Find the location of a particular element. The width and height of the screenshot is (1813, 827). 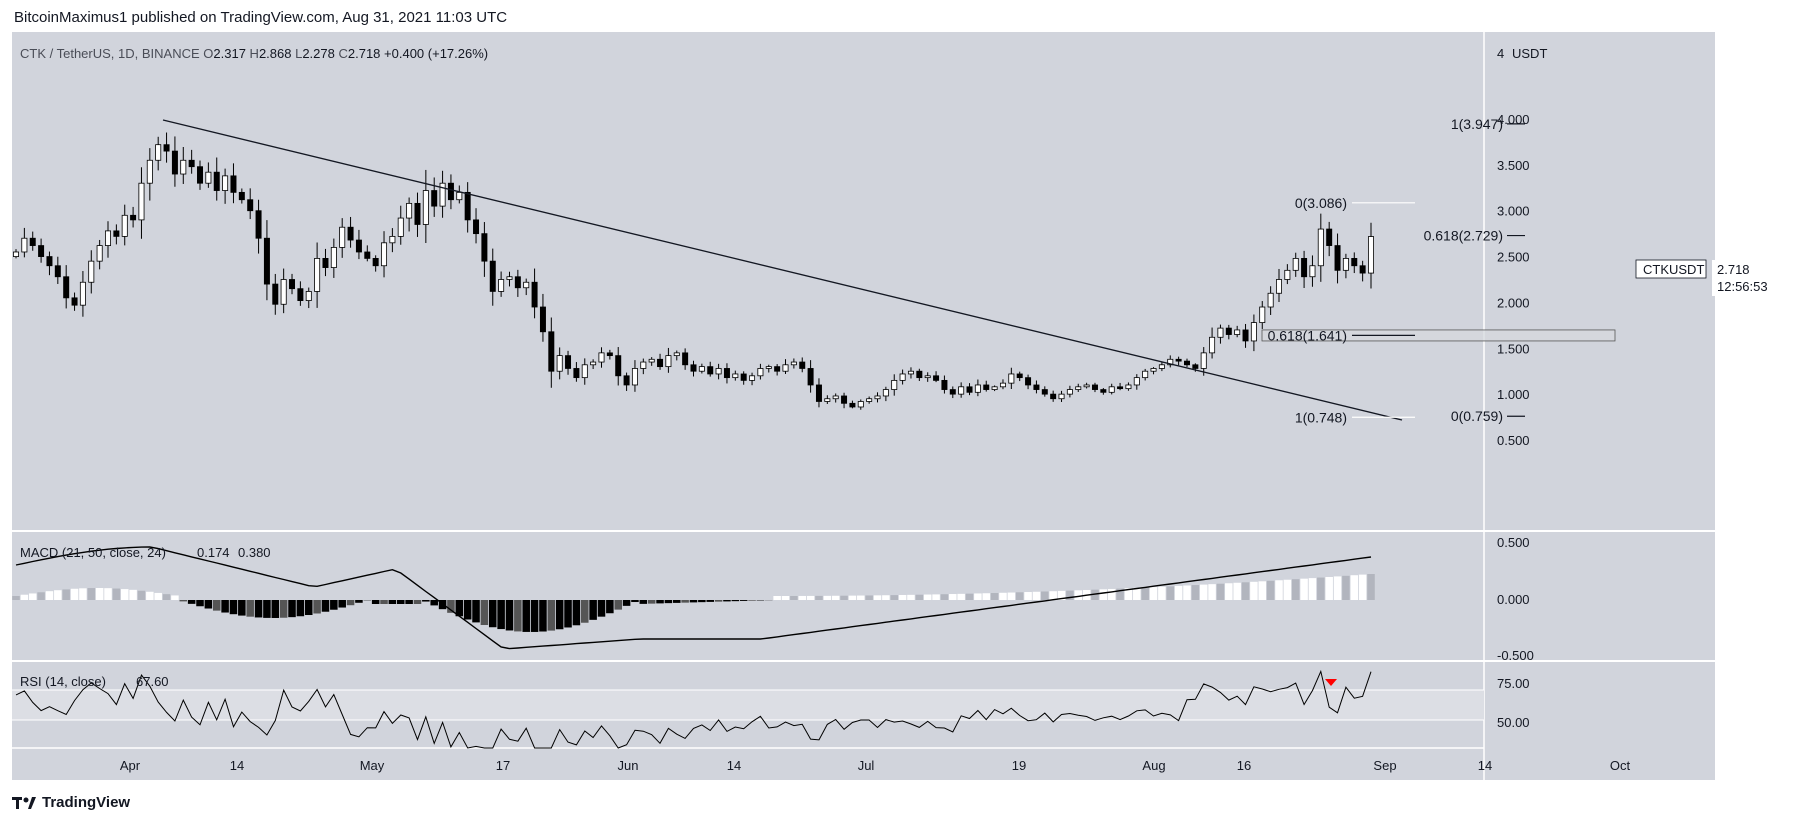

price-axis-tick: 1.000 is located at coordinates (1513, 394).